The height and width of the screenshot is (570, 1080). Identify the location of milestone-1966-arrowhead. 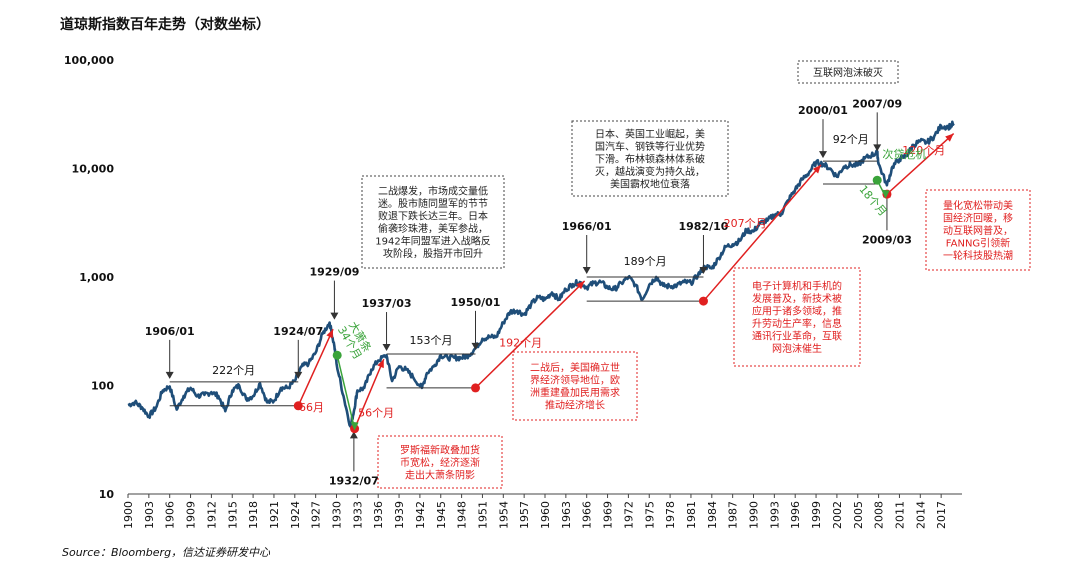
(586, 270).